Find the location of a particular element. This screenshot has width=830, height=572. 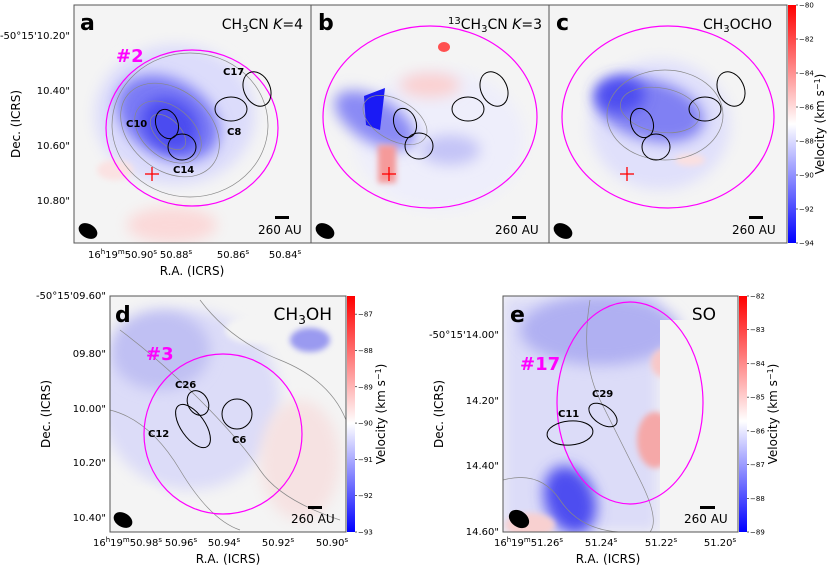

x-tick-label: 51.22s is located at coordinates (661, 542).